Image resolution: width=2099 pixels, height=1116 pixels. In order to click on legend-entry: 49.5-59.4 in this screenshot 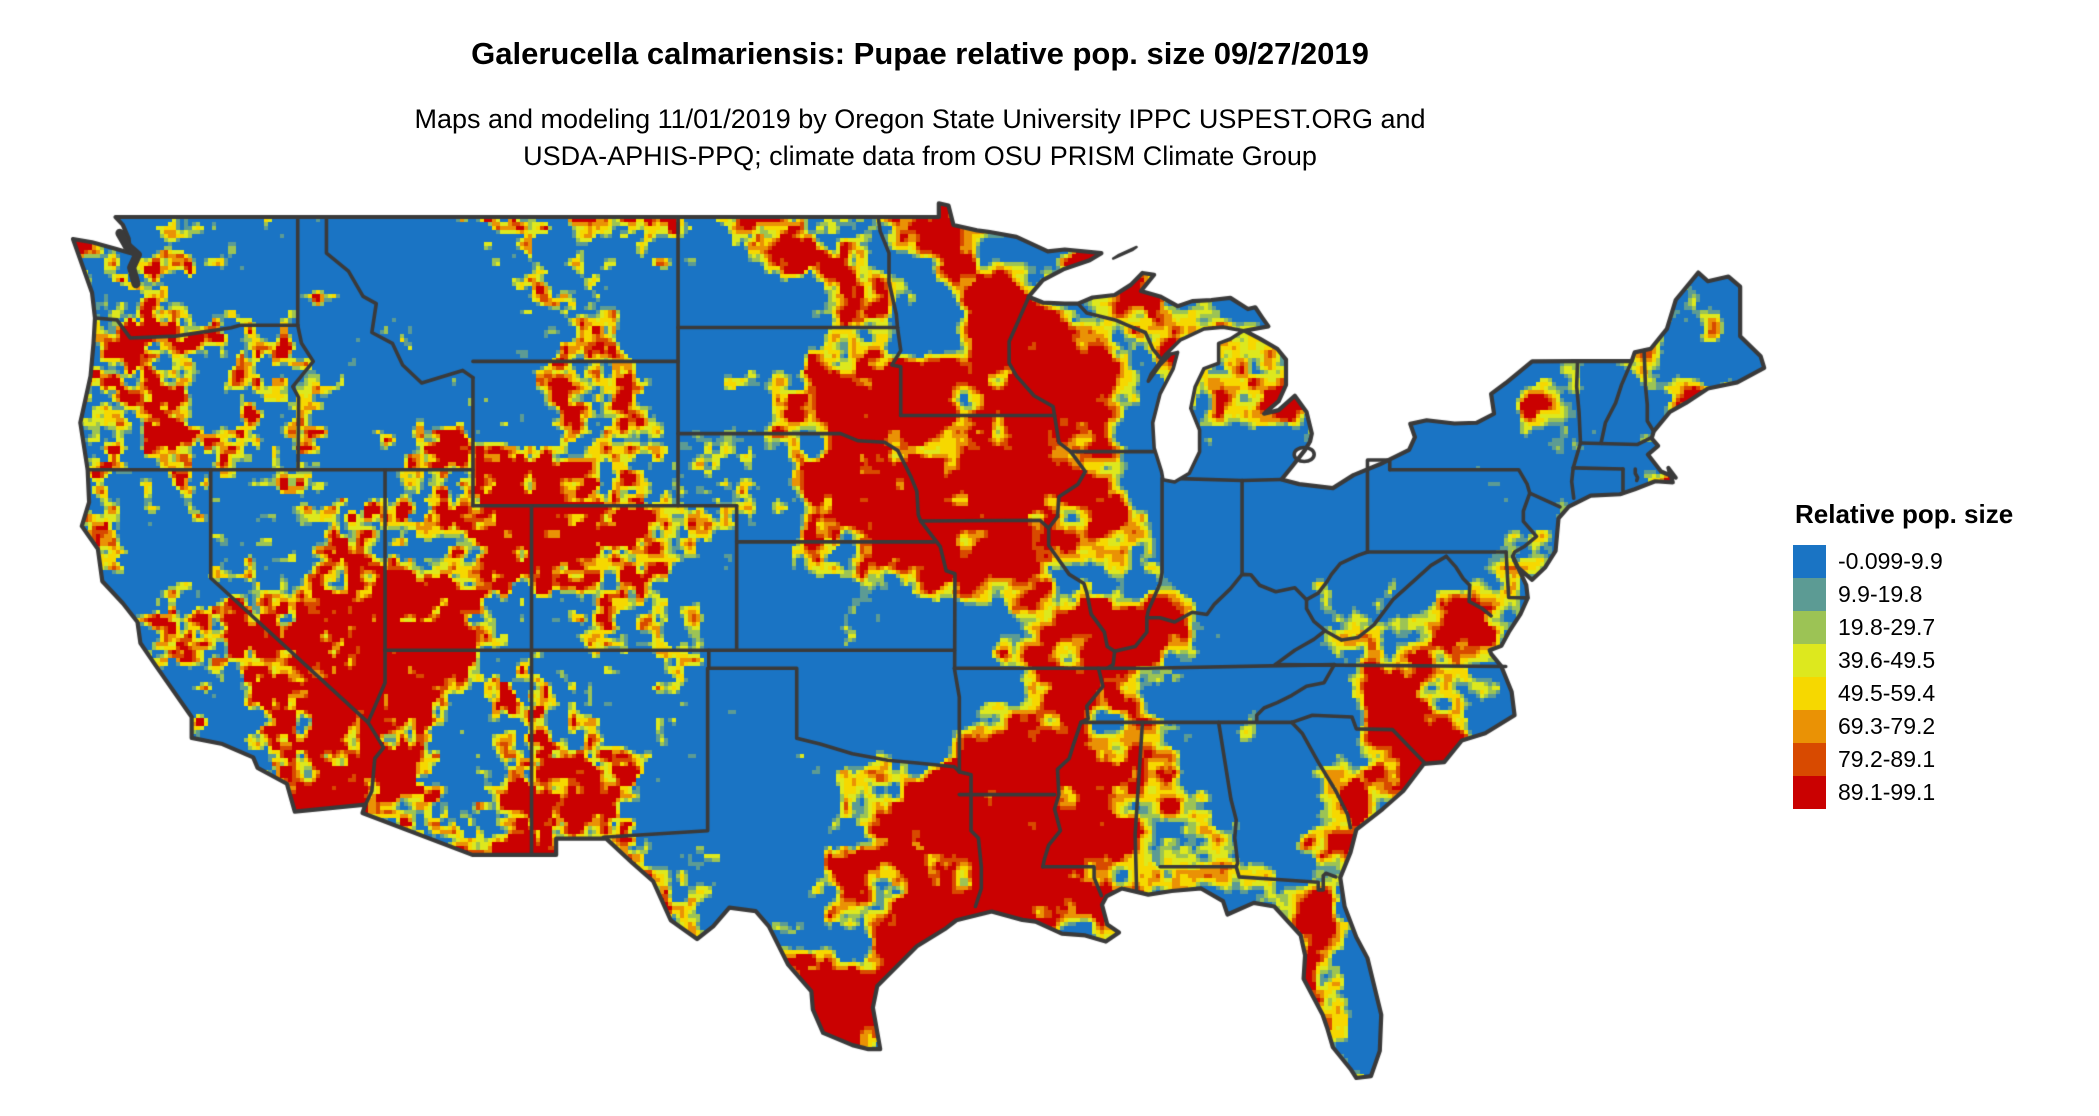, I will do `click(1903, 693)`.